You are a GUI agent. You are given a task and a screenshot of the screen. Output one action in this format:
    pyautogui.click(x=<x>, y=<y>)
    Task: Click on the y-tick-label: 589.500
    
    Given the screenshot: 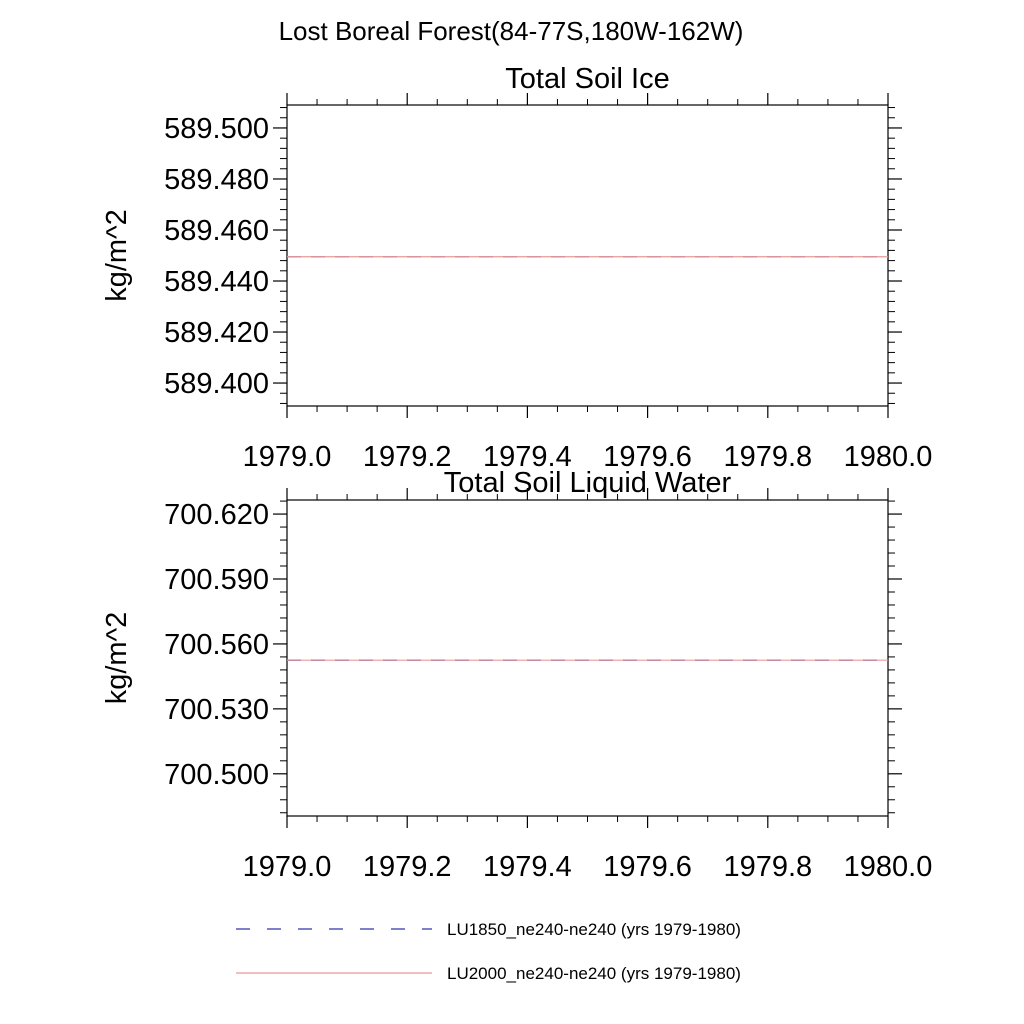 What is the action you would take?
    pyautogui.click(x=216, y=129)
    